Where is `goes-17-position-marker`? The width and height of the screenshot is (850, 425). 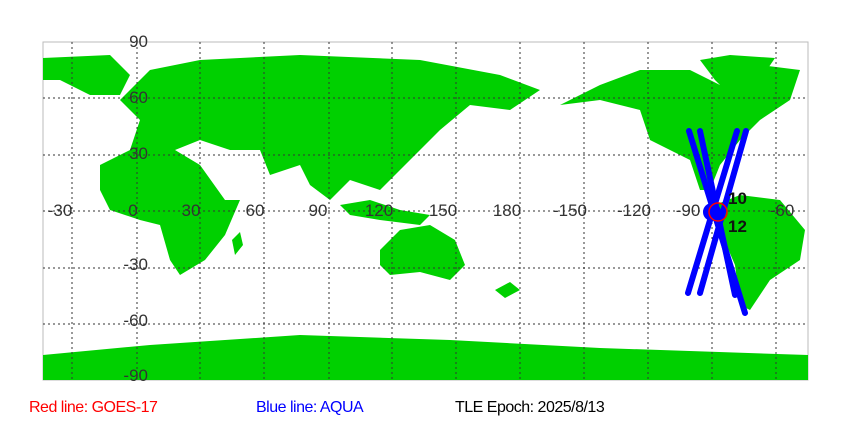 goes-17-position-marker is located at coordinates (718, 212).